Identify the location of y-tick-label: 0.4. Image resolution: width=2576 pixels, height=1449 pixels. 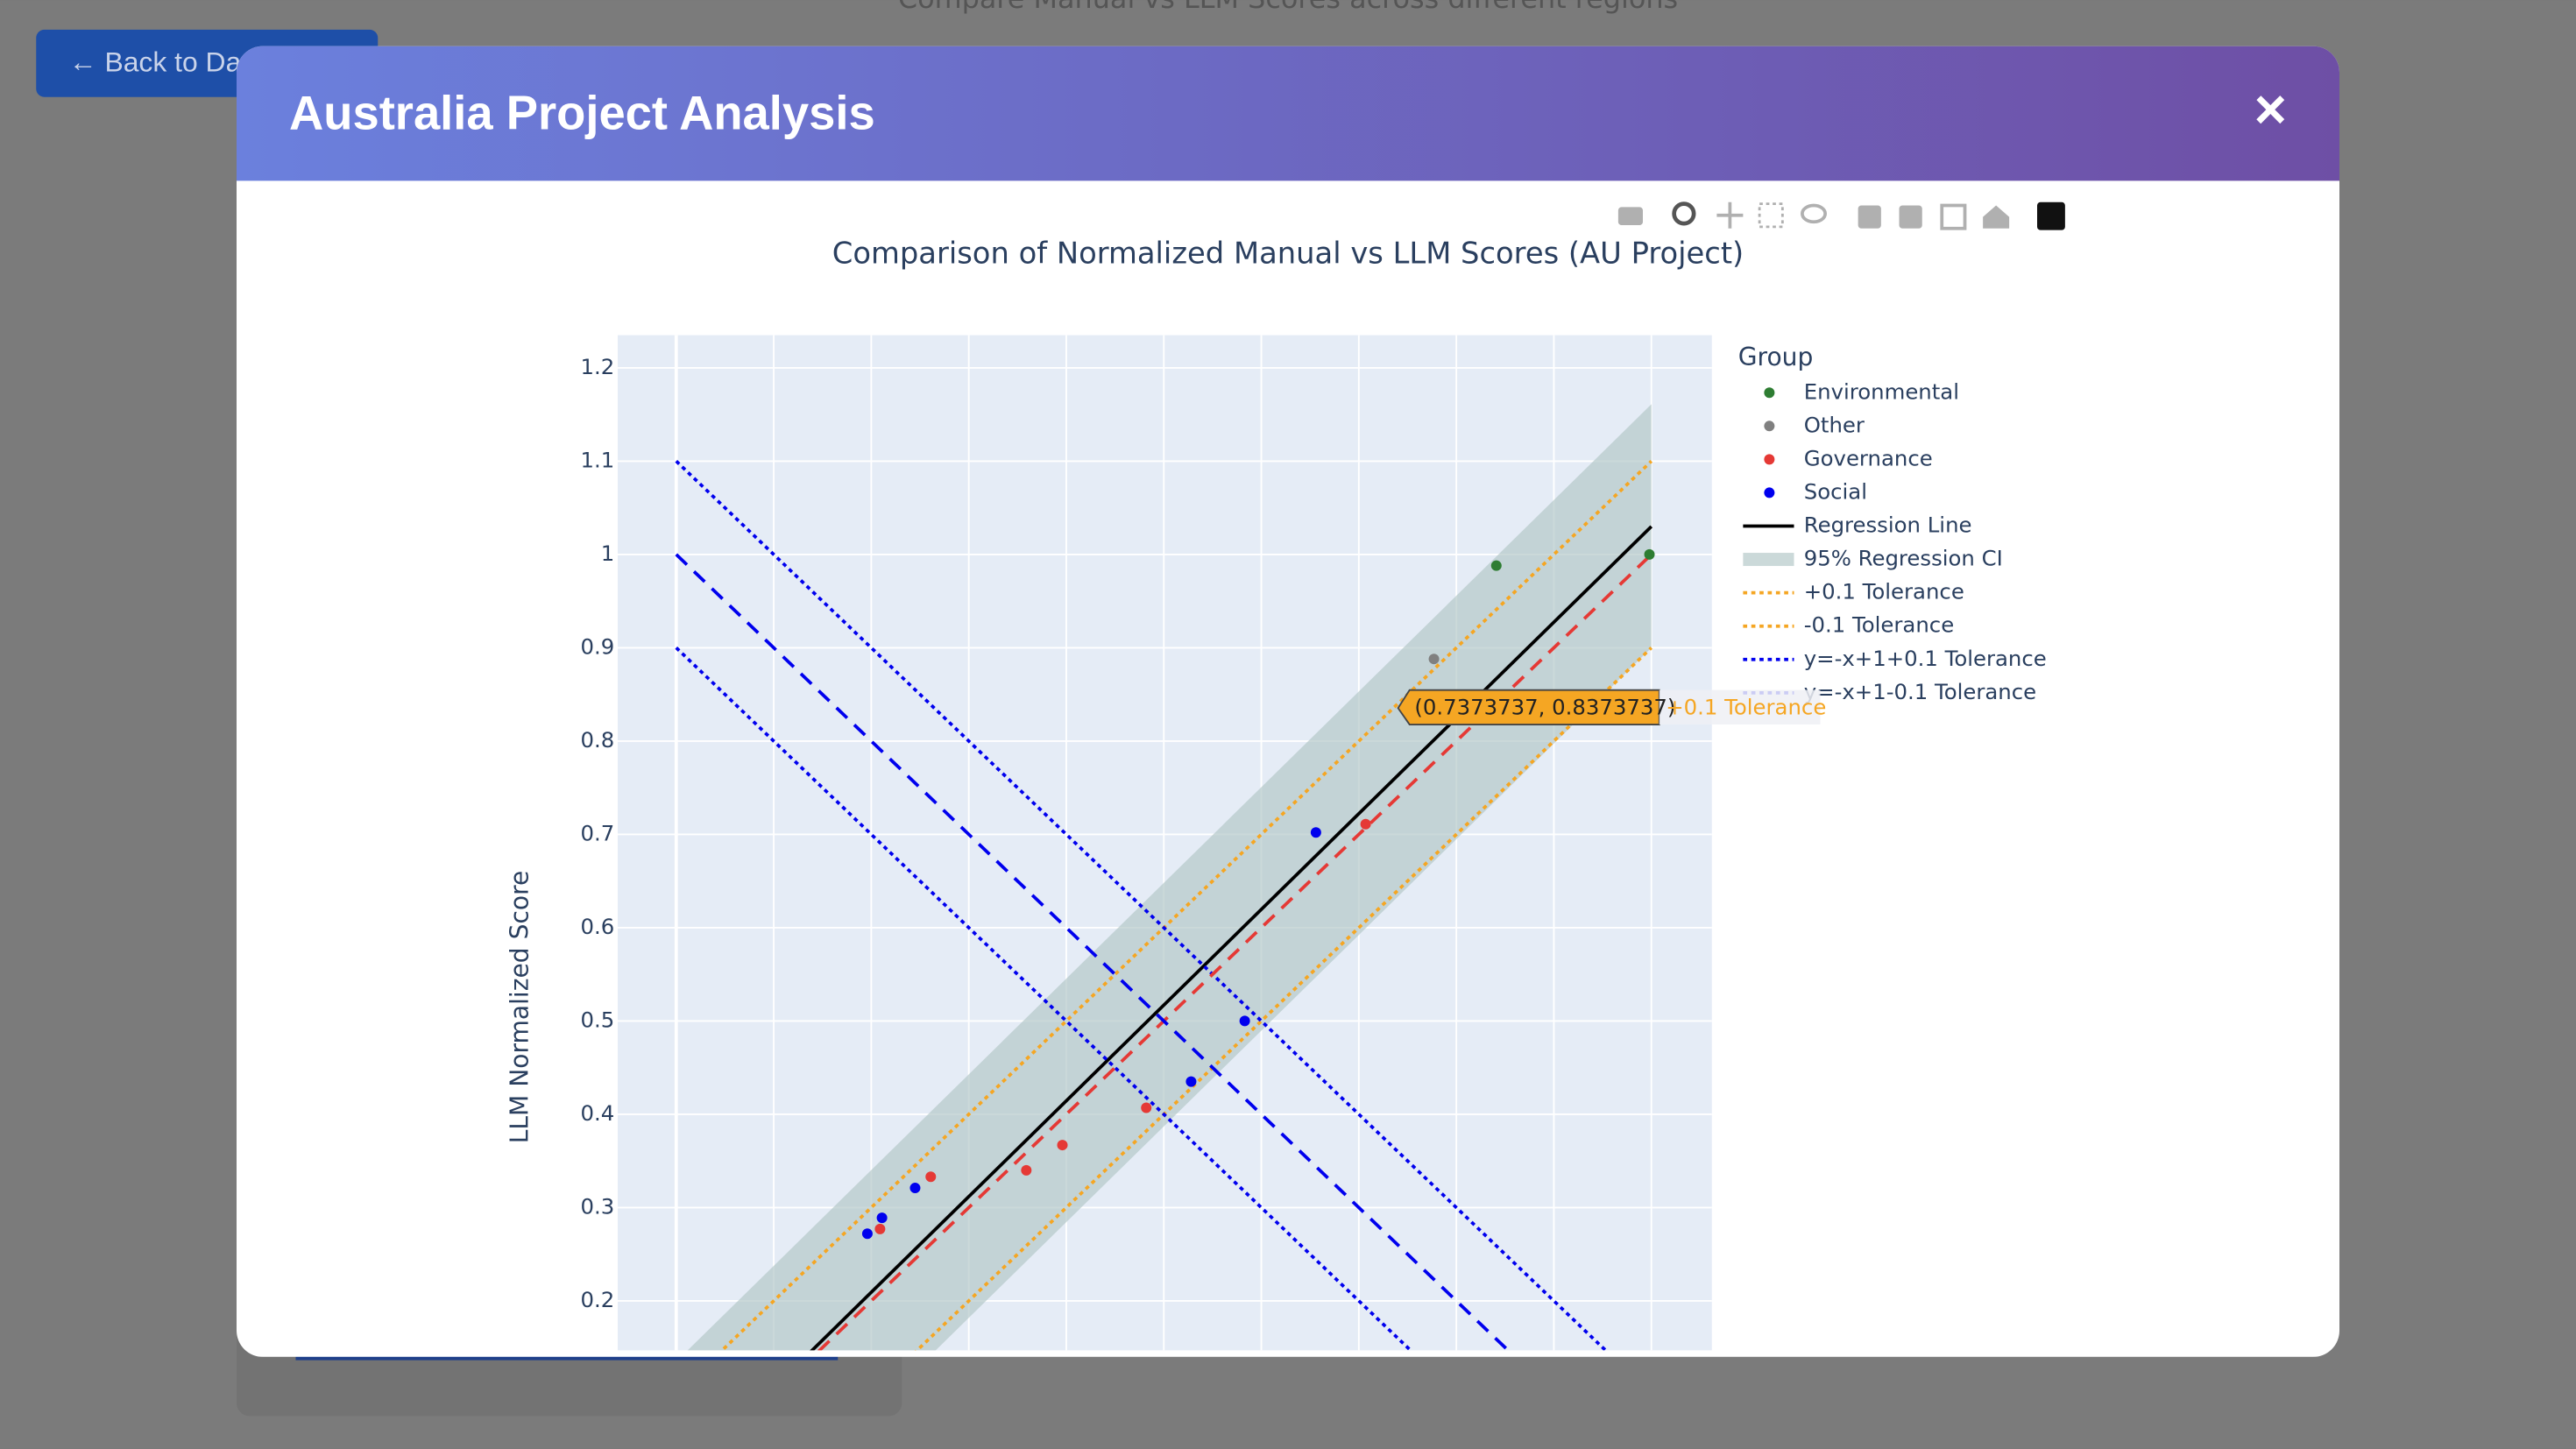
(598, 1113).